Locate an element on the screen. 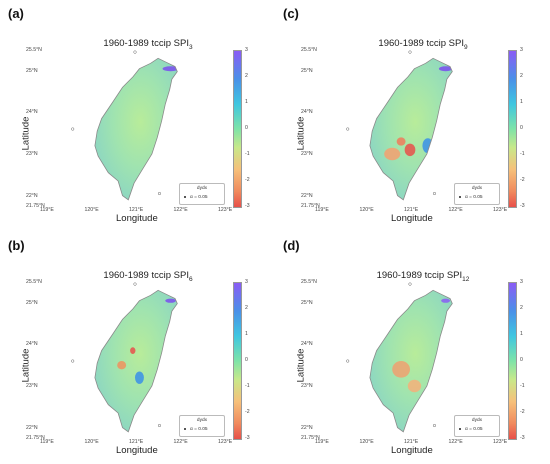  panel-label: (a) is located at coordinates (16, 13).